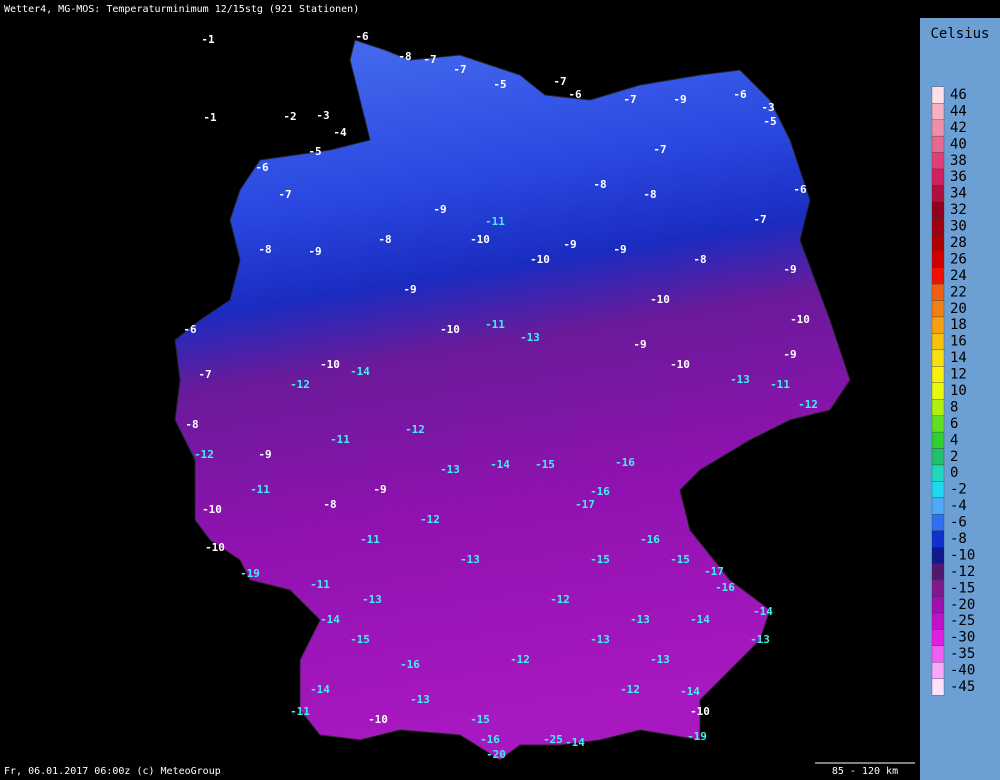  What do you see at coordinates (958, 342) in the screenshot?
I see `legend-label: 16` at bounding box center [958, 342].